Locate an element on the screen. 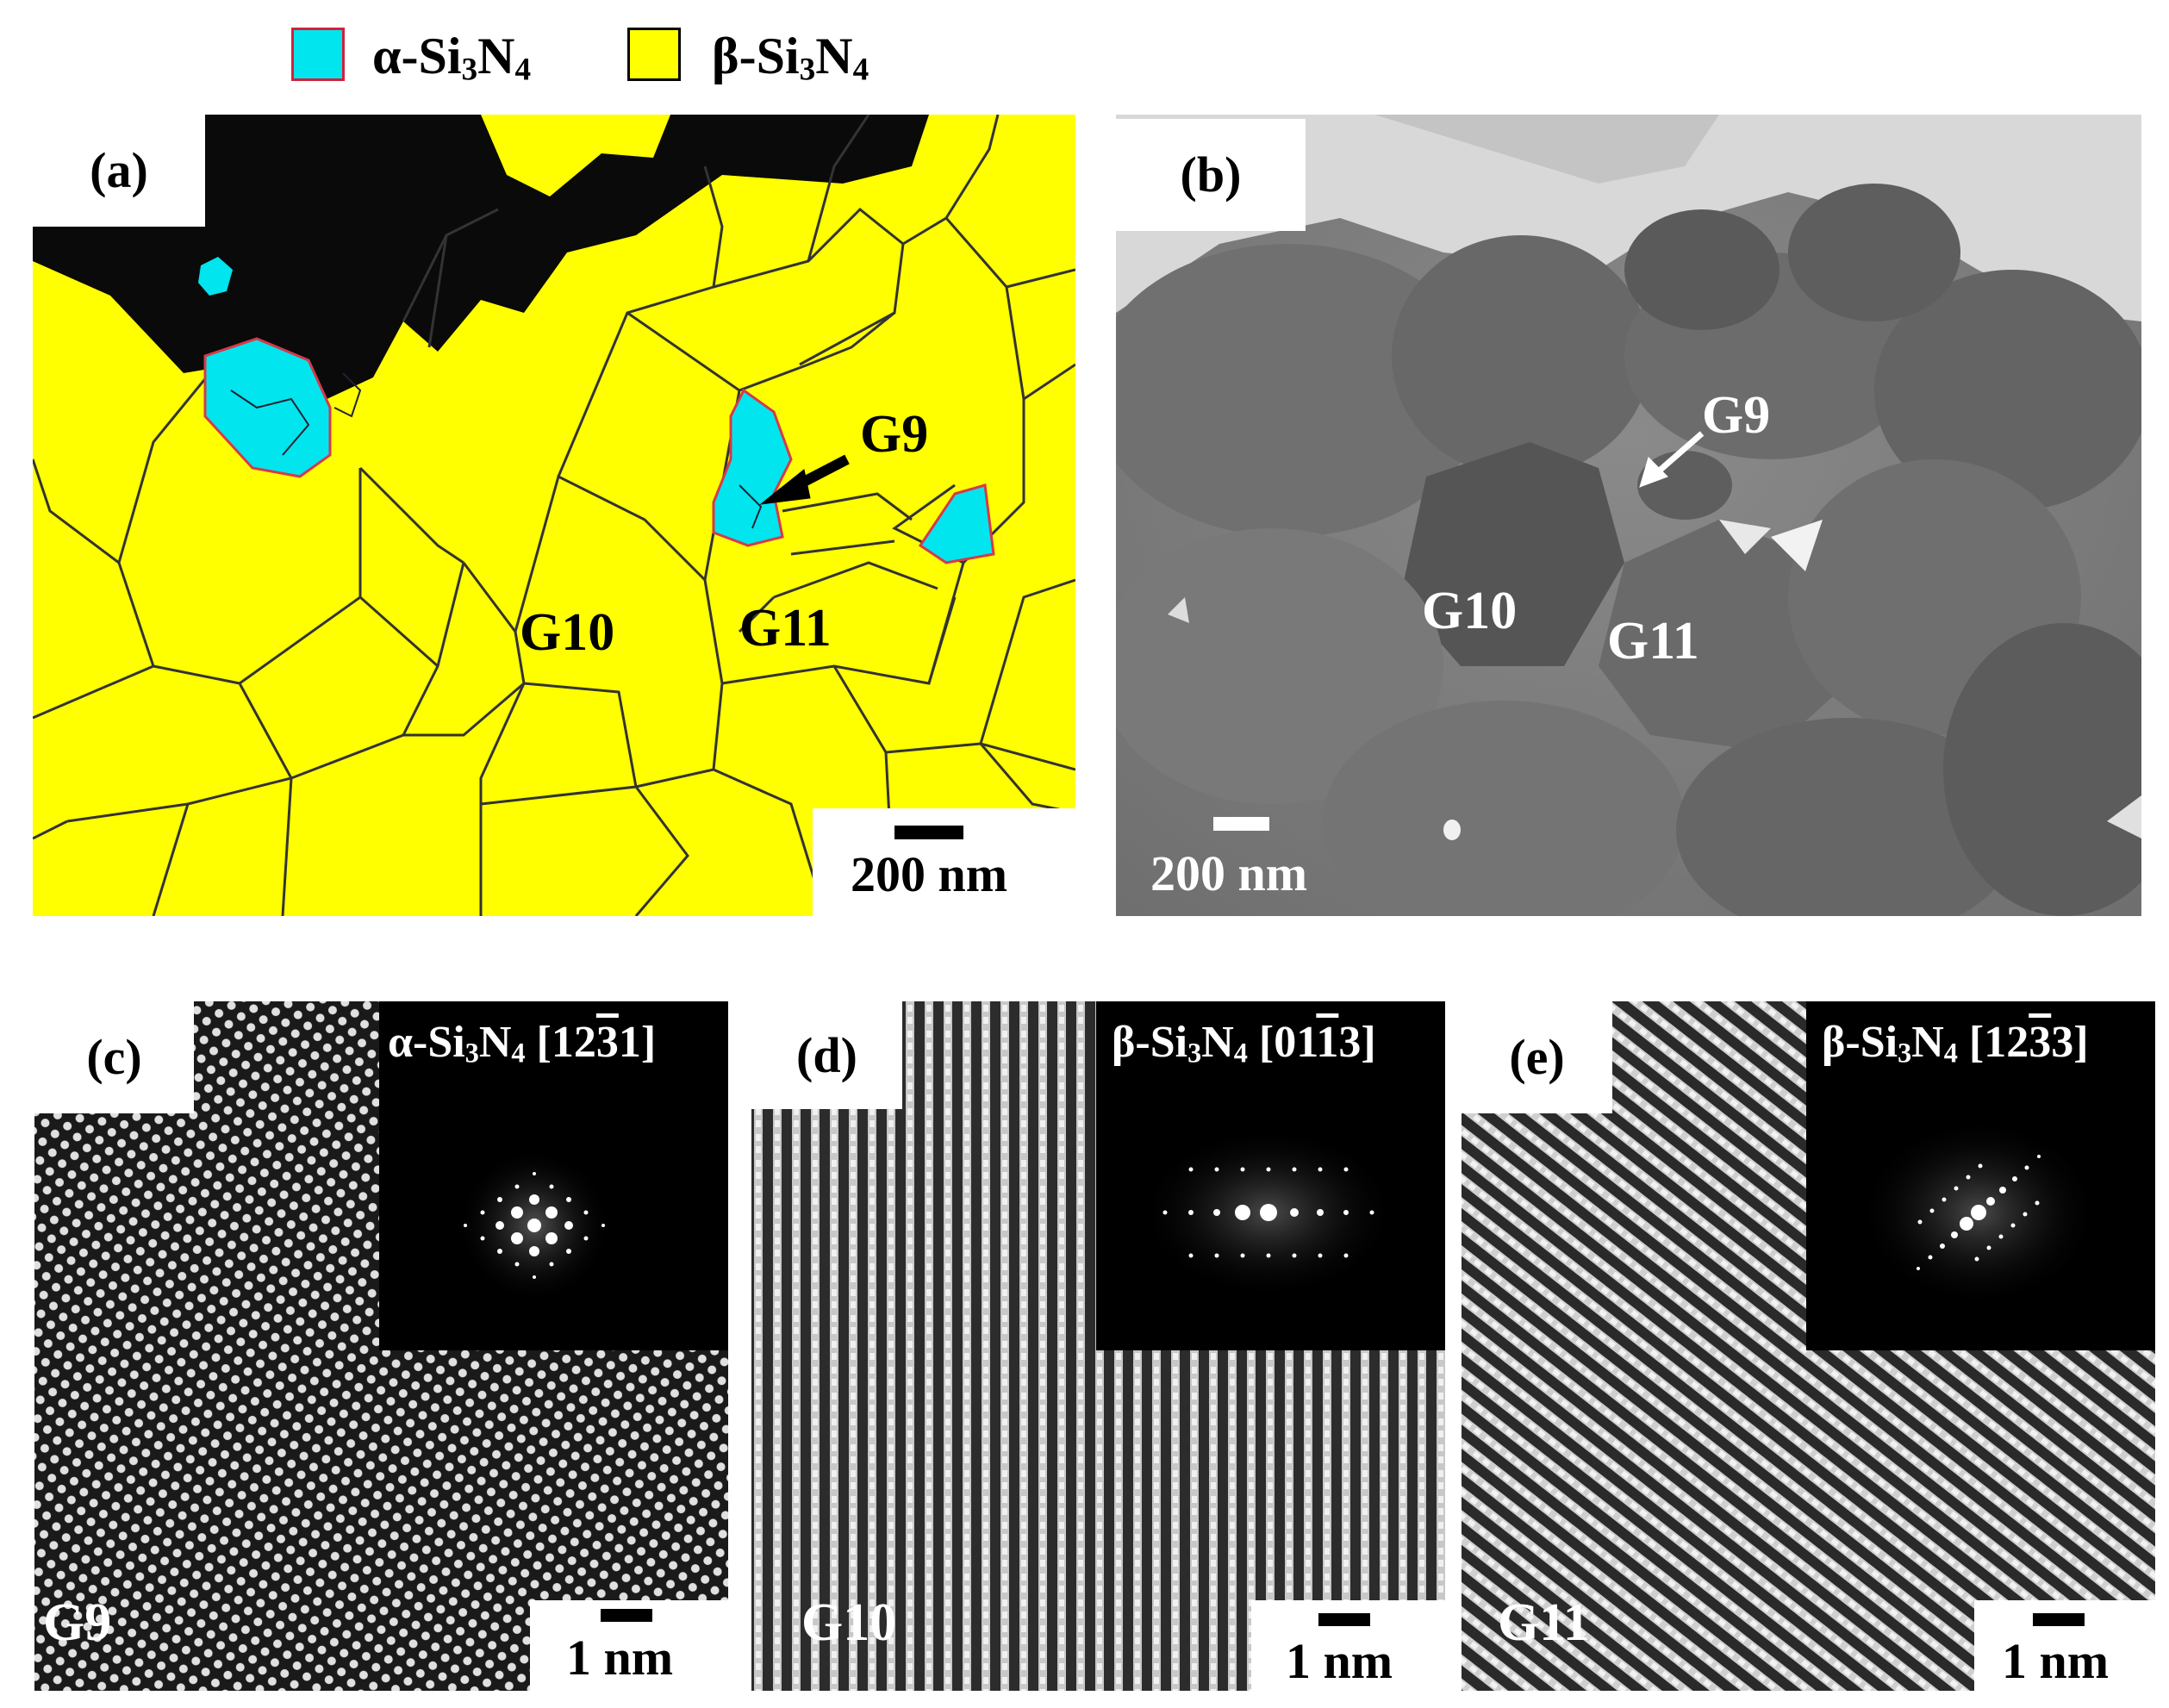 The height and width of the screenshot is (1708, 2169). panel-d-hrtem-image: (d) β-Si3N4 [0113] G10 1 nm is located at coordinates (1098, 1346).